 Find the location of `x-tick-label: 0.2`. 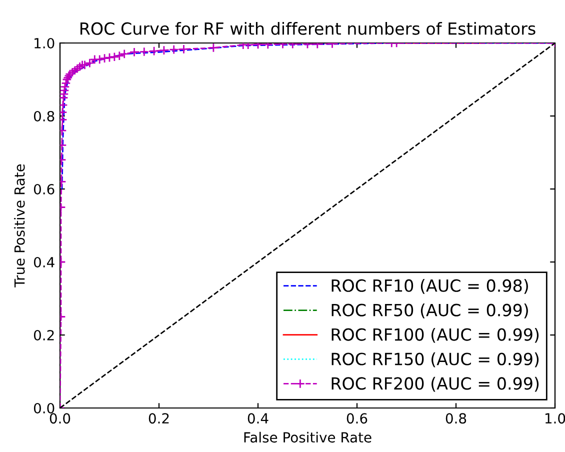

x-tick-label: 0.2 is located at coordinates (158, 418).